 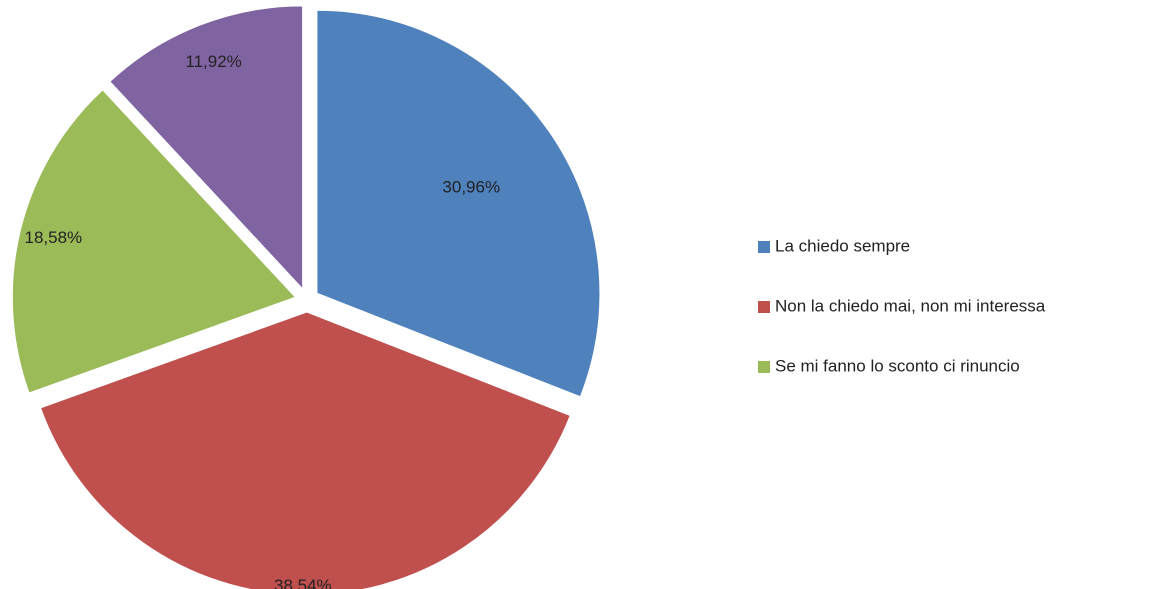 What do you see at coordinates (897, 365) in the screenshot?
I see `legend-label: Se mi fanno lo sconto ci rinuncio` at bounding box center [897, 365].